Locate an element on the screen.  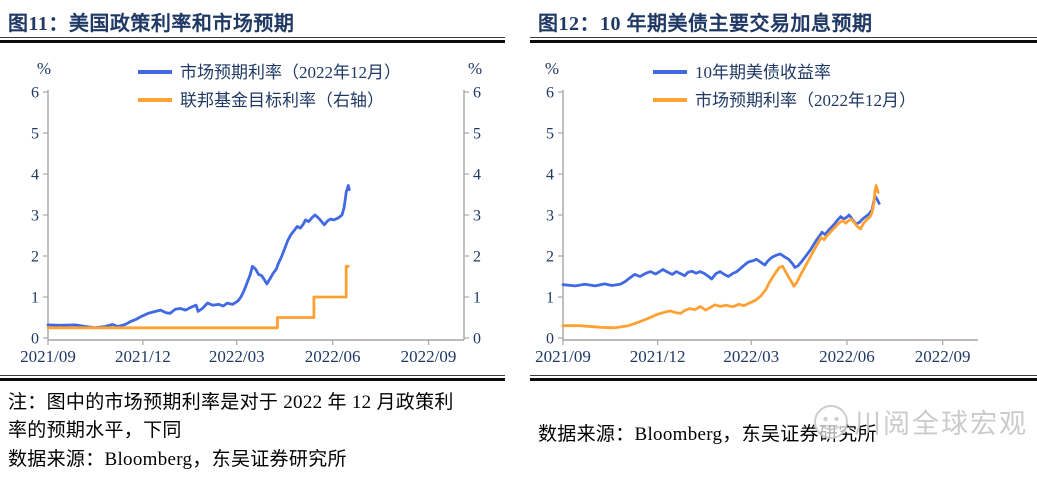
chart1-note-line2: 率的预期水平，下同 is located at coordinates (95, 430).